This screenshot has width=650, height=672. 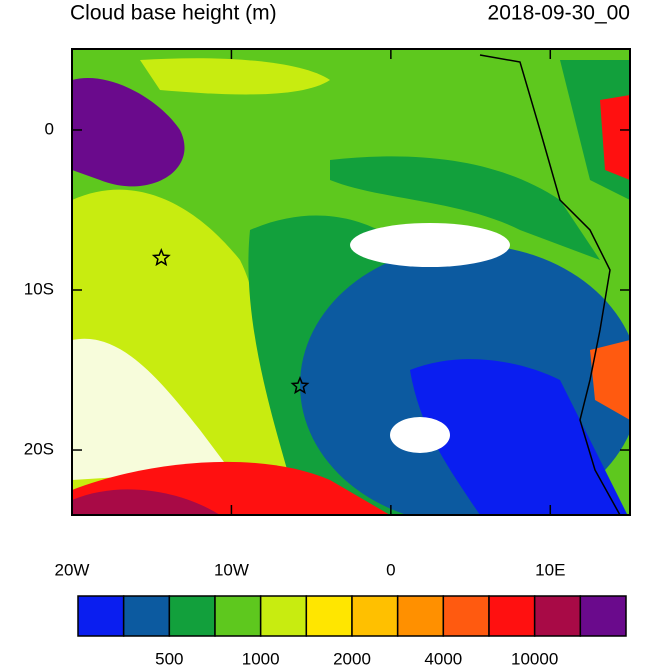 I want to click on colorbar-label: 500, so click(x=169, y=658).